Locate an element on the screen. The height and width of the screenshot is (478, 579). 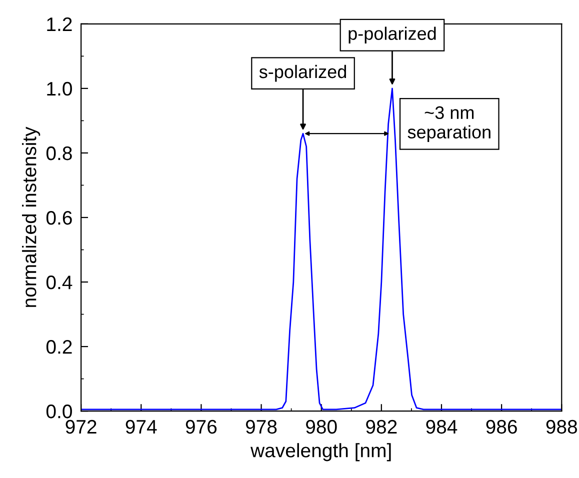
x-tick-label: 982 is located at coordinates (381, 427).